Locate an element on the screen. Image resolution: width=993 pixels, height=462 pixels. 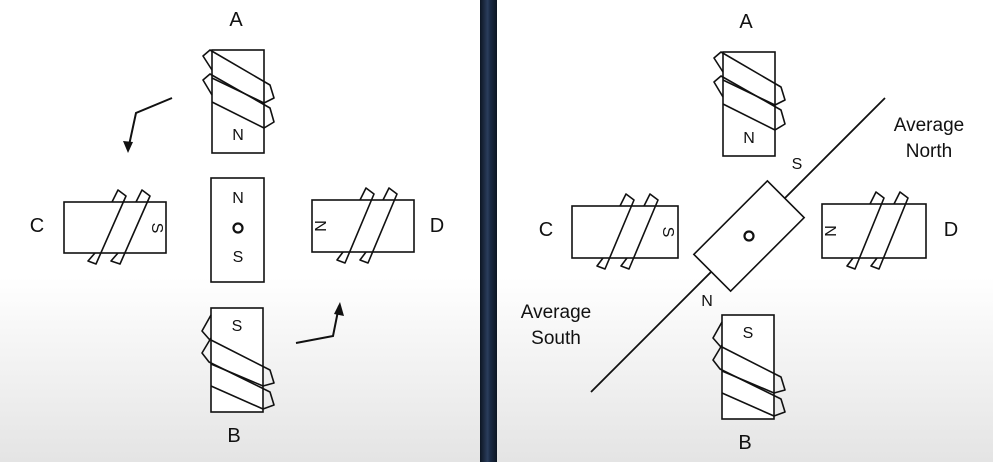
rotation-arrow-left is located at coordinates (148, 125).